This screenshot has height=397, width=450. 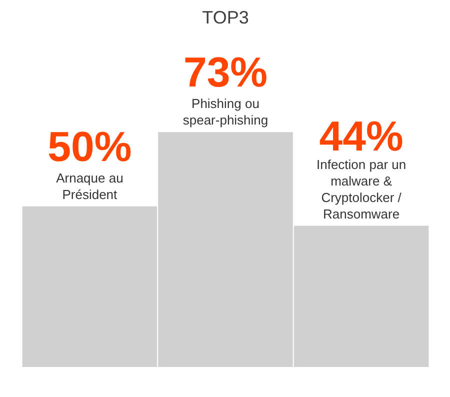 What do you see at coordinates (90, 186) in the screenshot?
I see `x-tick-label: Arnaque au Président` at bounding box center [90, 186].